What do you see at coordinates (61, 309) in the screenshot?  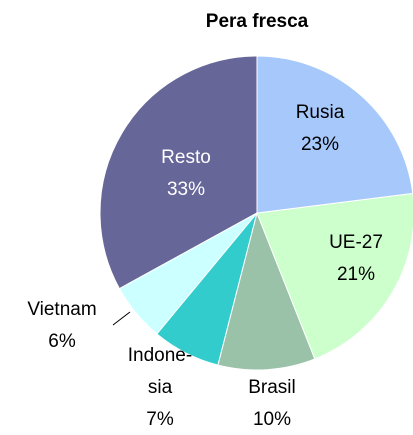 I see `category-label: Vietnam` at bounding box center [61, 309].